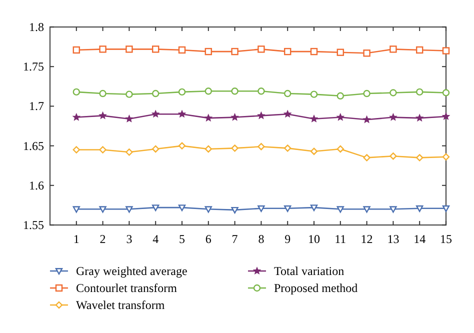 The height and width of the screenshot is (333, 474). What do you see at coordinates (316, 288) in the screenshot?
I see `legend-label: Proposed method` at bounding box center [316, 288].